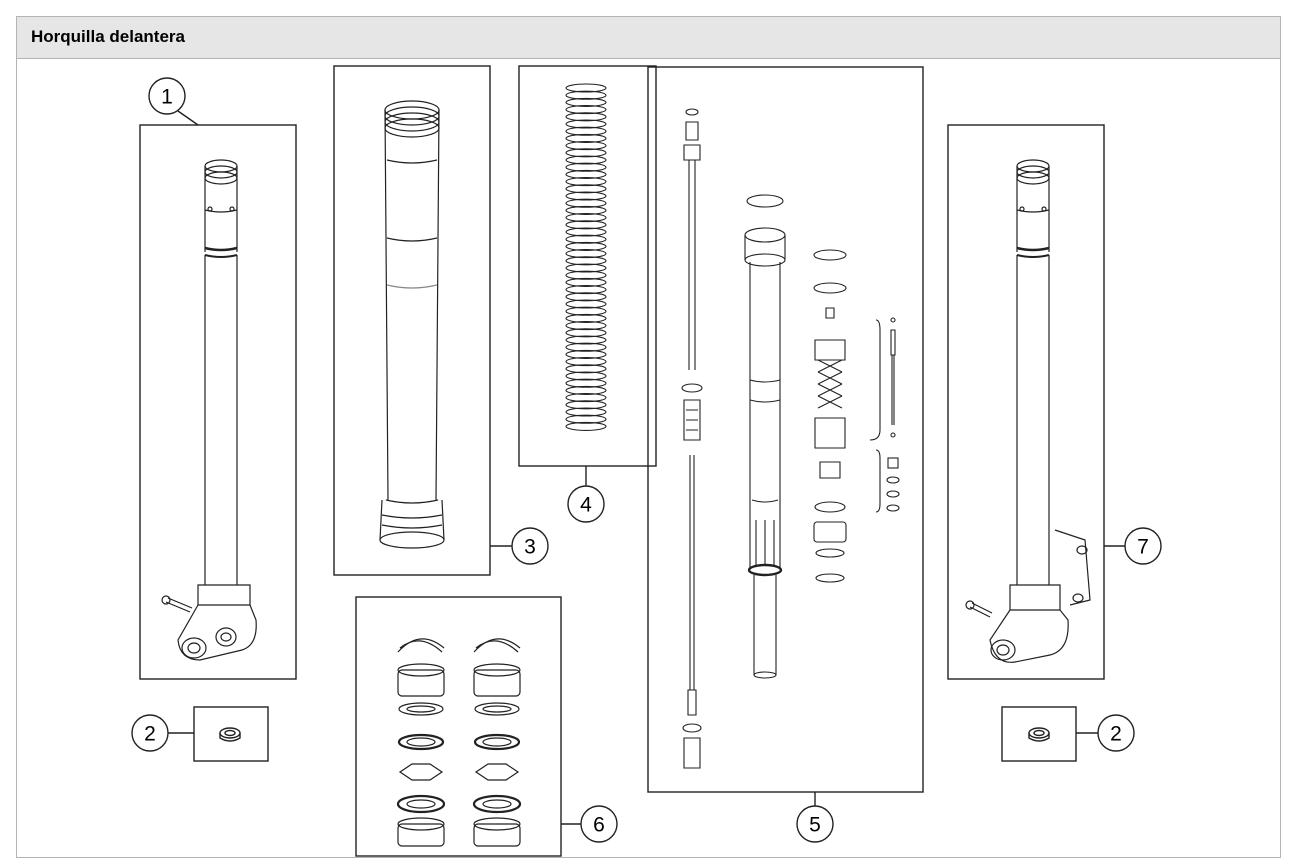 The width and height of the screenshot is (1298, 861). Describe the element at coordinates (790, 438) in the screenshot. I see `cartridge-drawing` at that location.